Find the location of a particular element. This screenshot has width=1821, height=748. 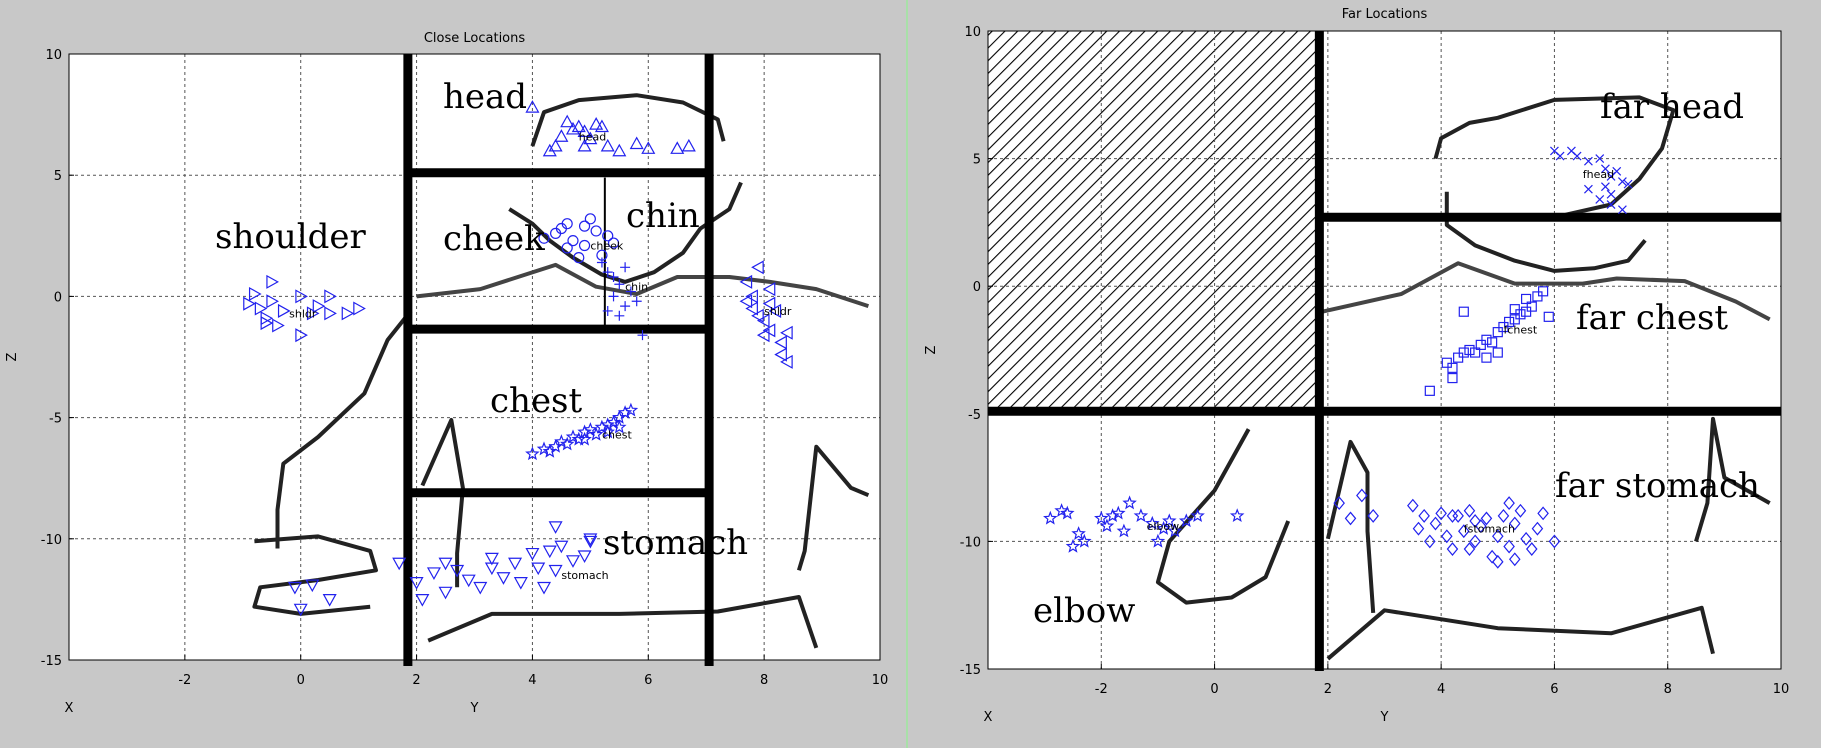

x-tick-label: 4 is located at coordinates (532, 680).